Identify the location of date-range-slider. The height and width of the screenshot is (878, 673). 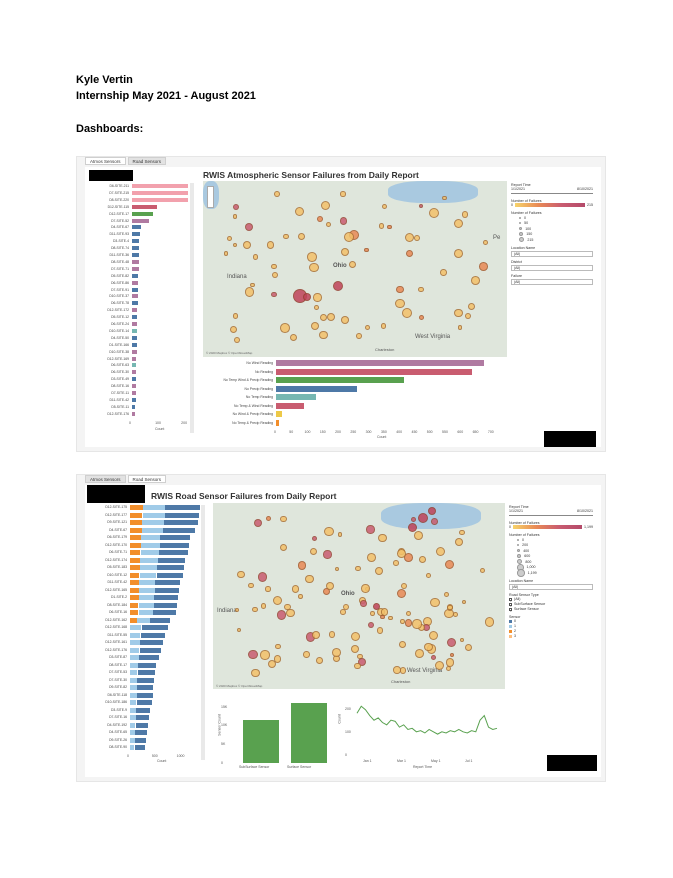
(552, 192).